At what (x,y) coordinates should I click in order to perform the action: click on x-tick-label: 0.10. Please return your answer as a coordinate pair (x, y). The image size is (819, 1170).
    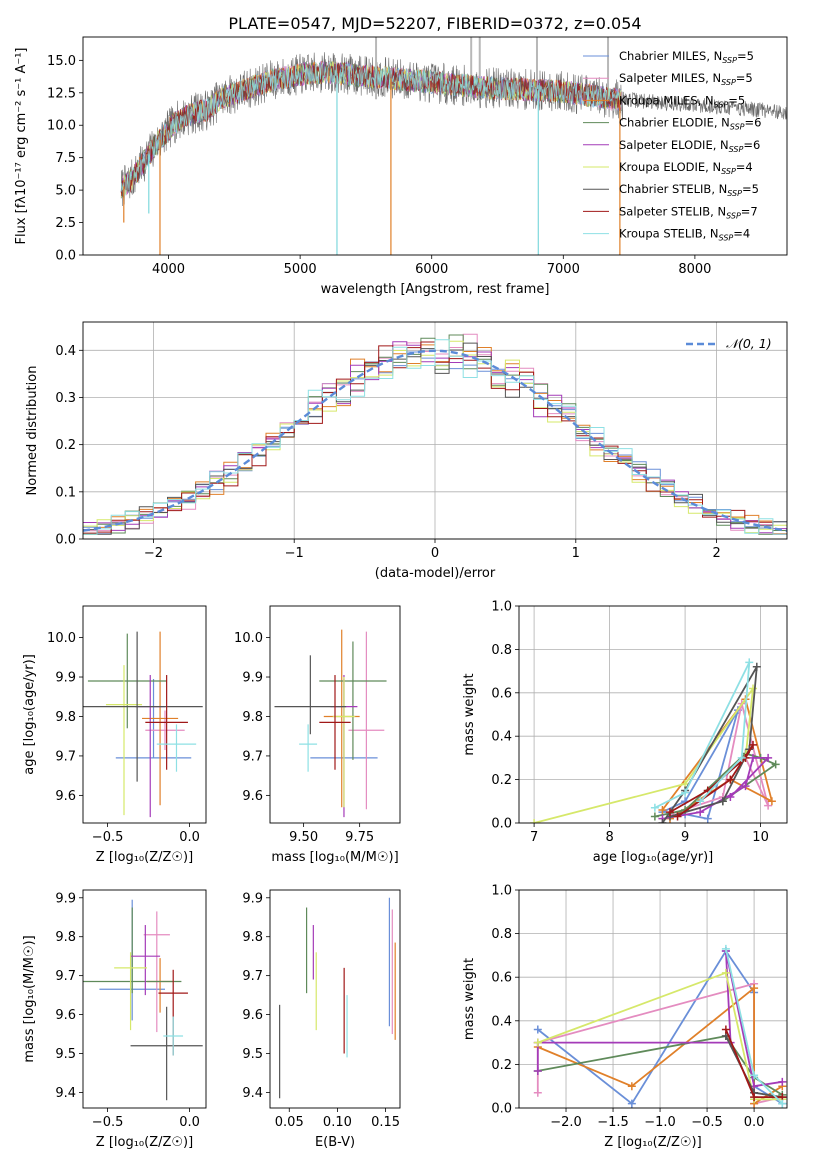
    Looking at the image, I should click on (337, 1122).